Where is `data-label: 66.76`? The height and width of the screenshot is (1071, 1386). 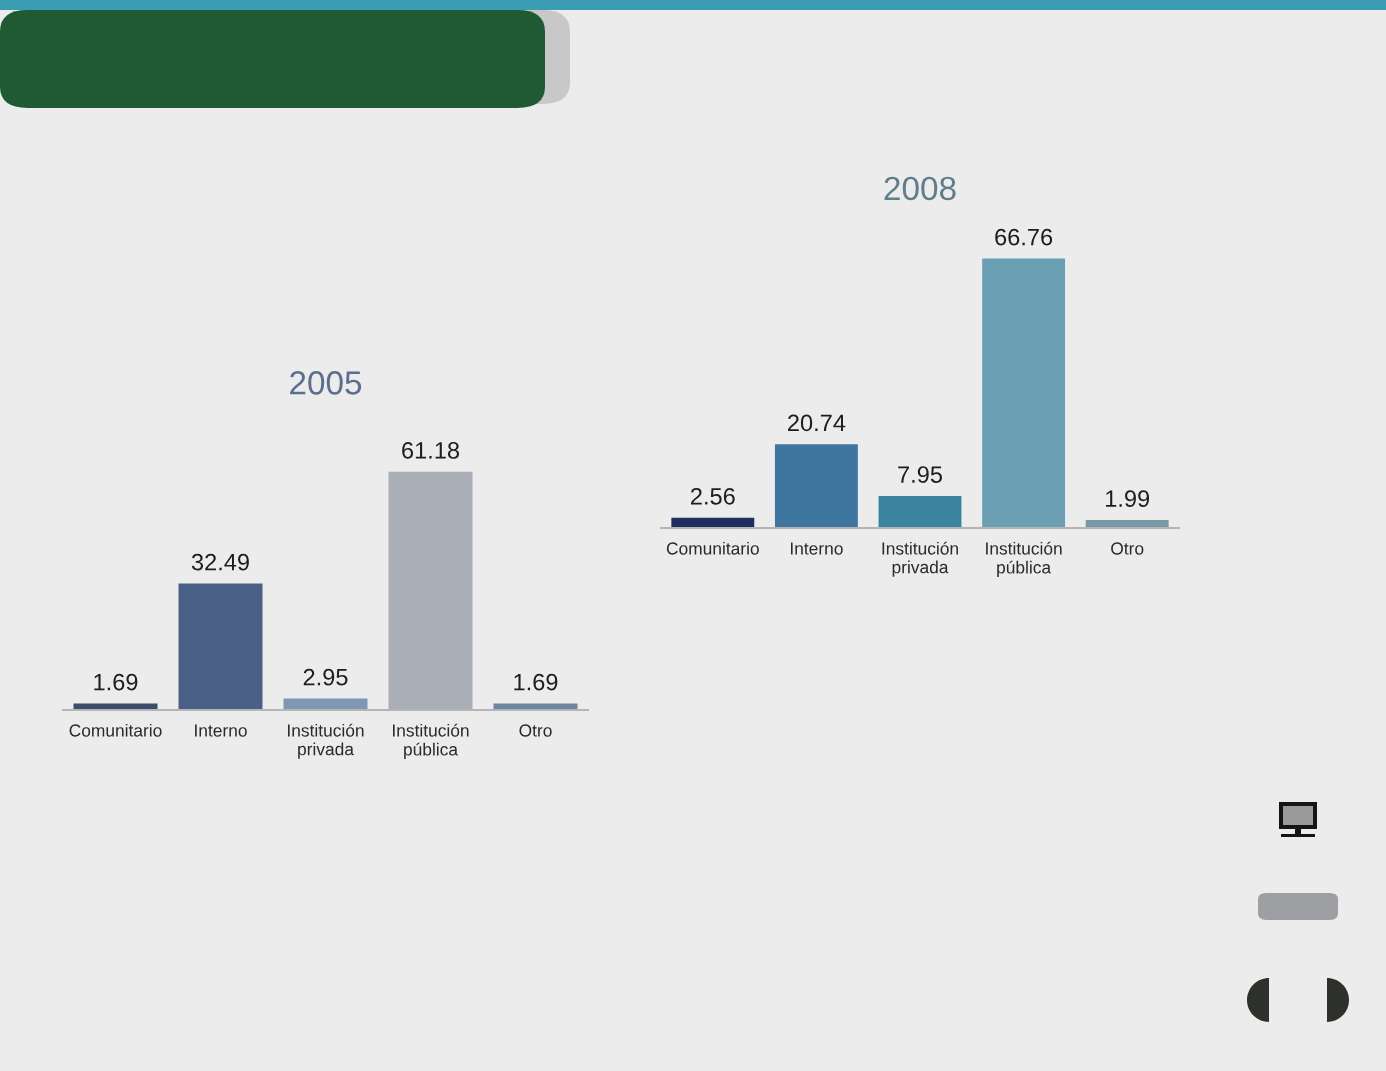 data-label: 66.76 is located at coordinates (1024, 237).